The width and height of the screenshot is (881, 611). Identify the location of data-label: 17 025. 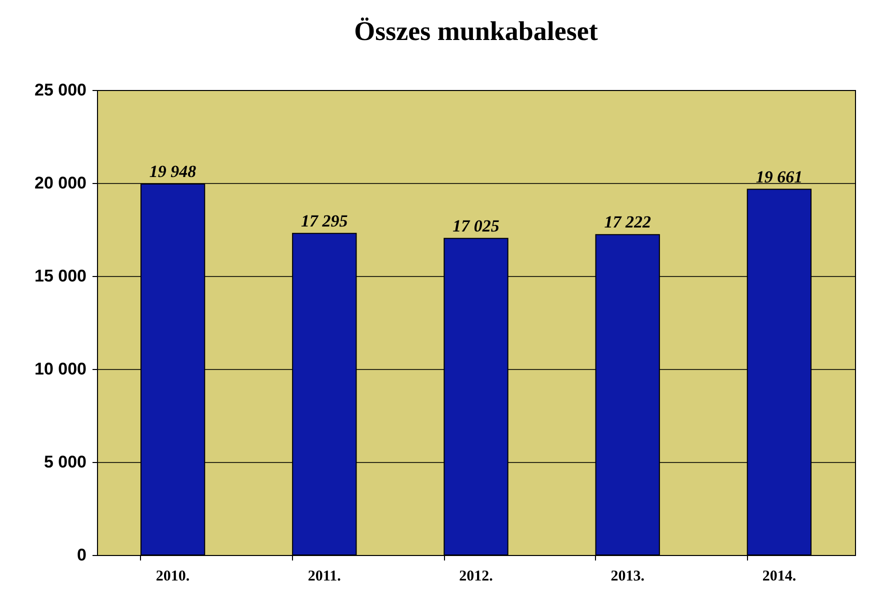
(476, 226).